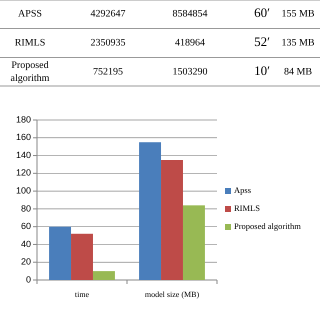 This screenshot has width=320, height=320. I want to click on legend-label: RIMLS, so click(247, 207).